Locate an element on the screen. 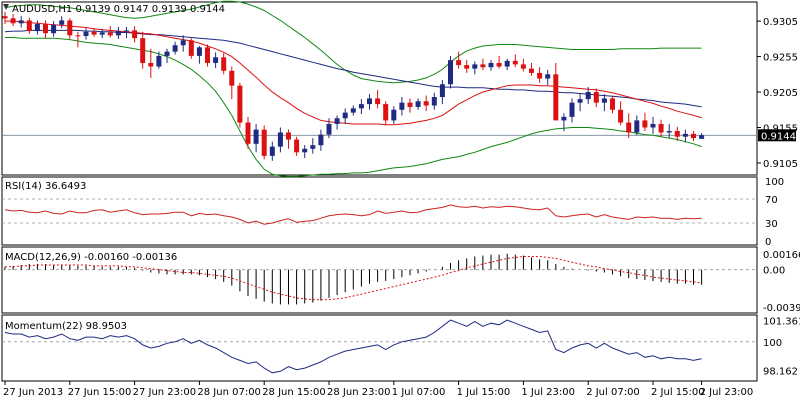  macd-panel-title: MACD(12,26,9) -0.00160 -0.00136 is located at coordinates (91, 257).